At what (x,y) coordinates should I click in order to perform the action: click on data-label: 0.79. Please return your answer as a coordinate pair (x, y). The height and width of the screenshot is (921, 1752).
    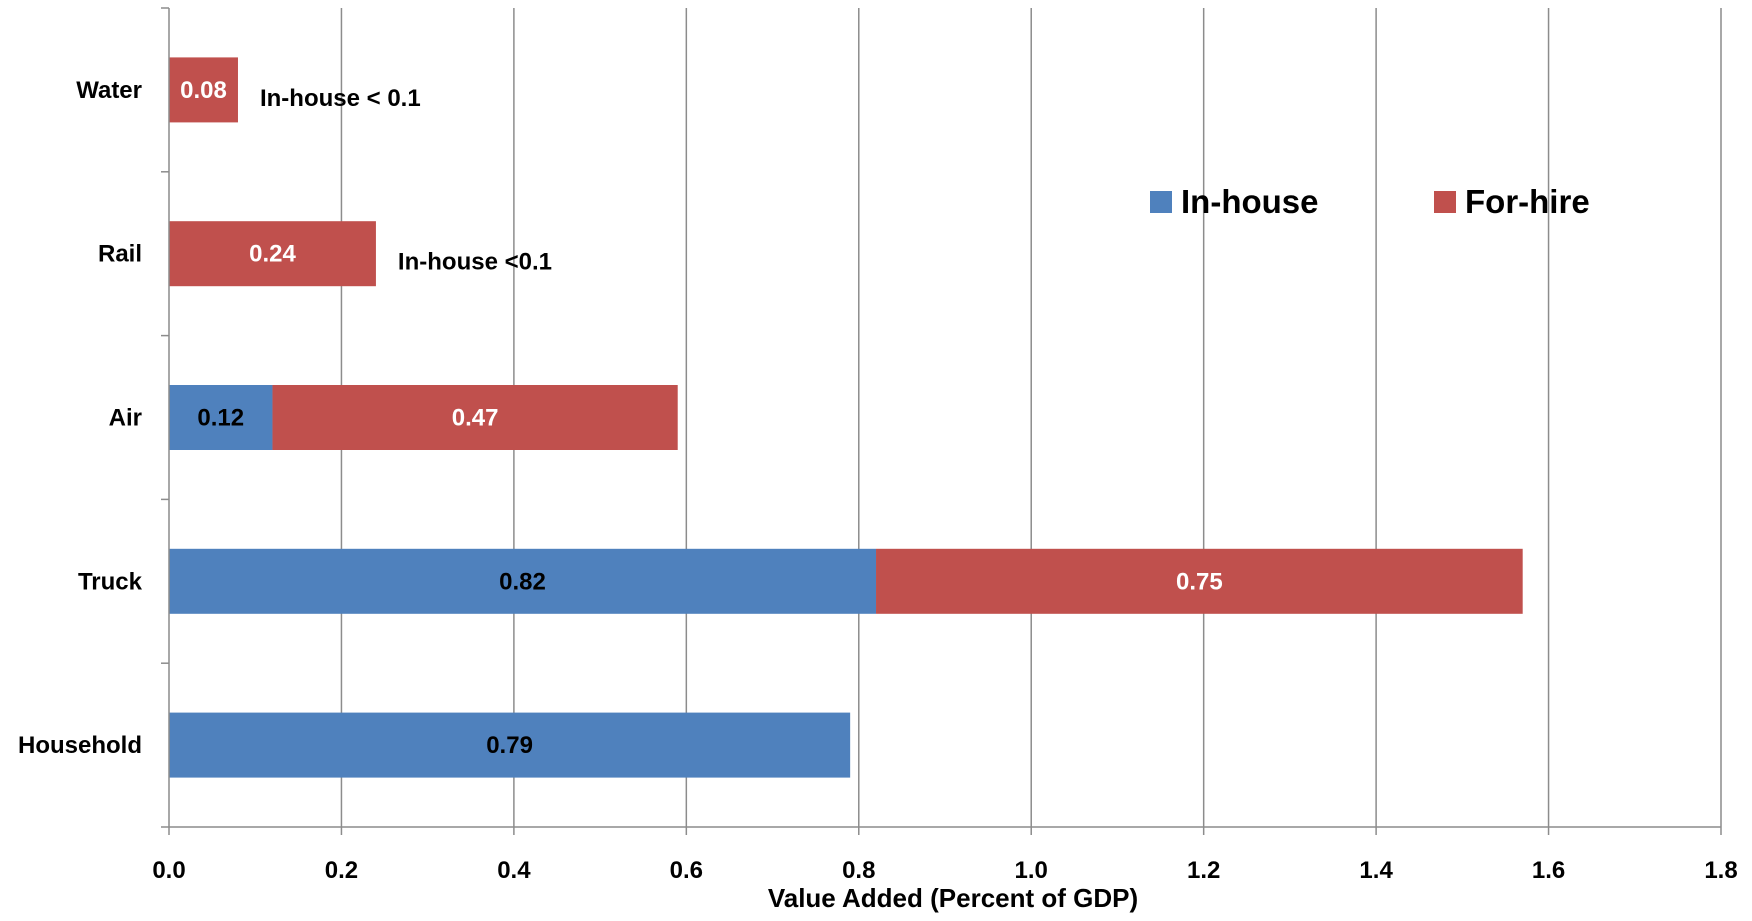
    Looking at the image, I should click on (509, 745).